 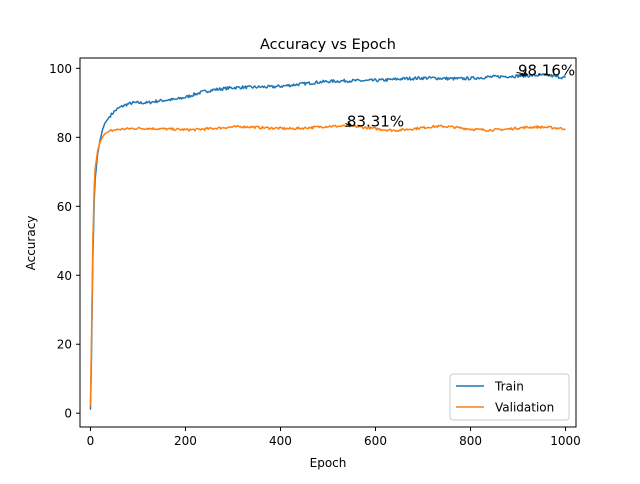 I want to click on annotation-label: 83.31%, so click(x=375, y=121).